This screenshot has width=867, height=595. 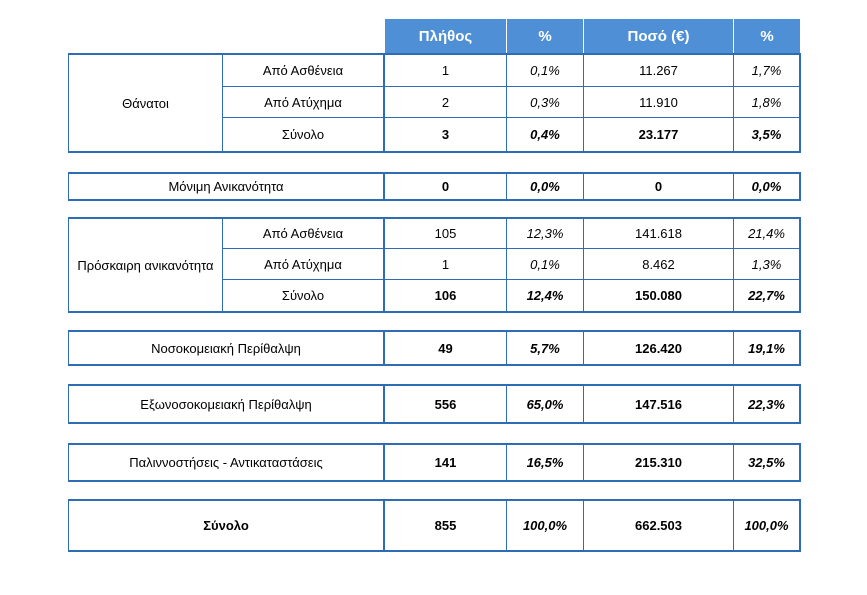 I want to click on percent-cell: 0,0%, so click(x=545, y=186).